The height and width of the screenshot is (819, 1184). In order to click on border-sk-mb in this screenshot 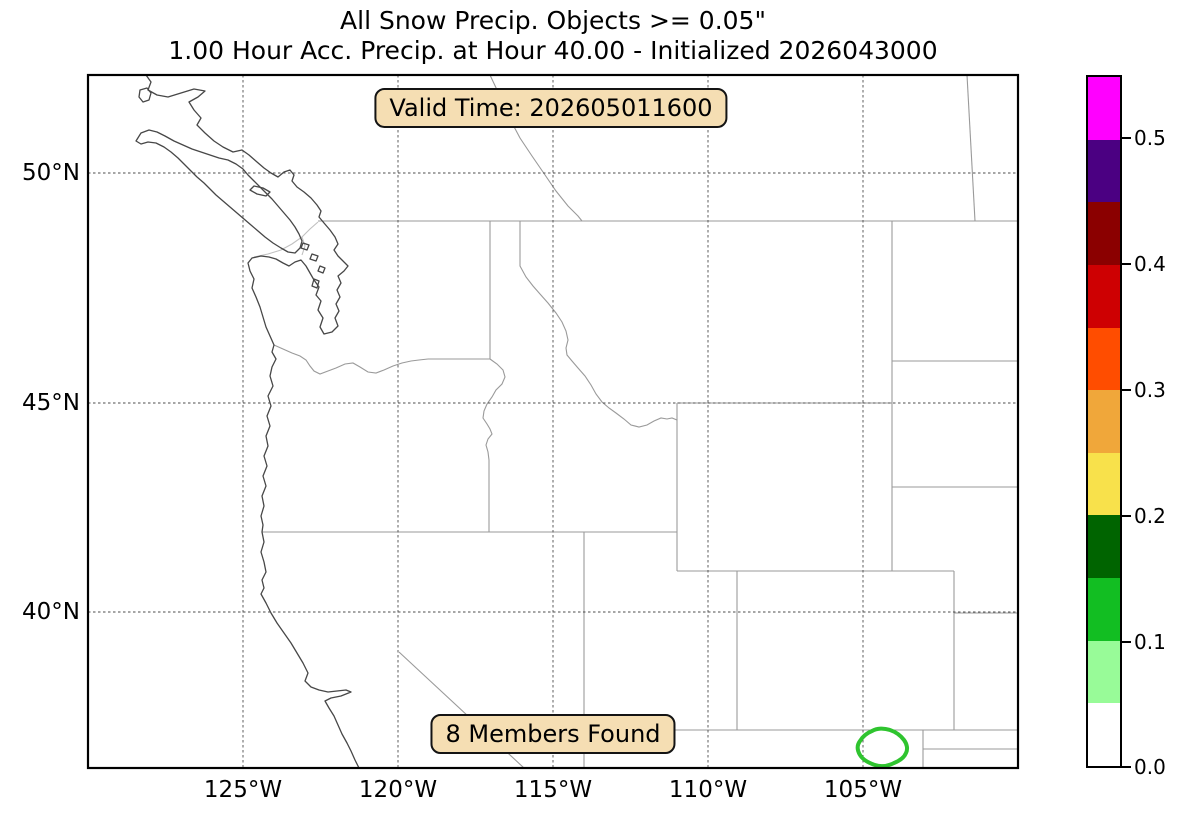, I will do `click(971, 148)`.